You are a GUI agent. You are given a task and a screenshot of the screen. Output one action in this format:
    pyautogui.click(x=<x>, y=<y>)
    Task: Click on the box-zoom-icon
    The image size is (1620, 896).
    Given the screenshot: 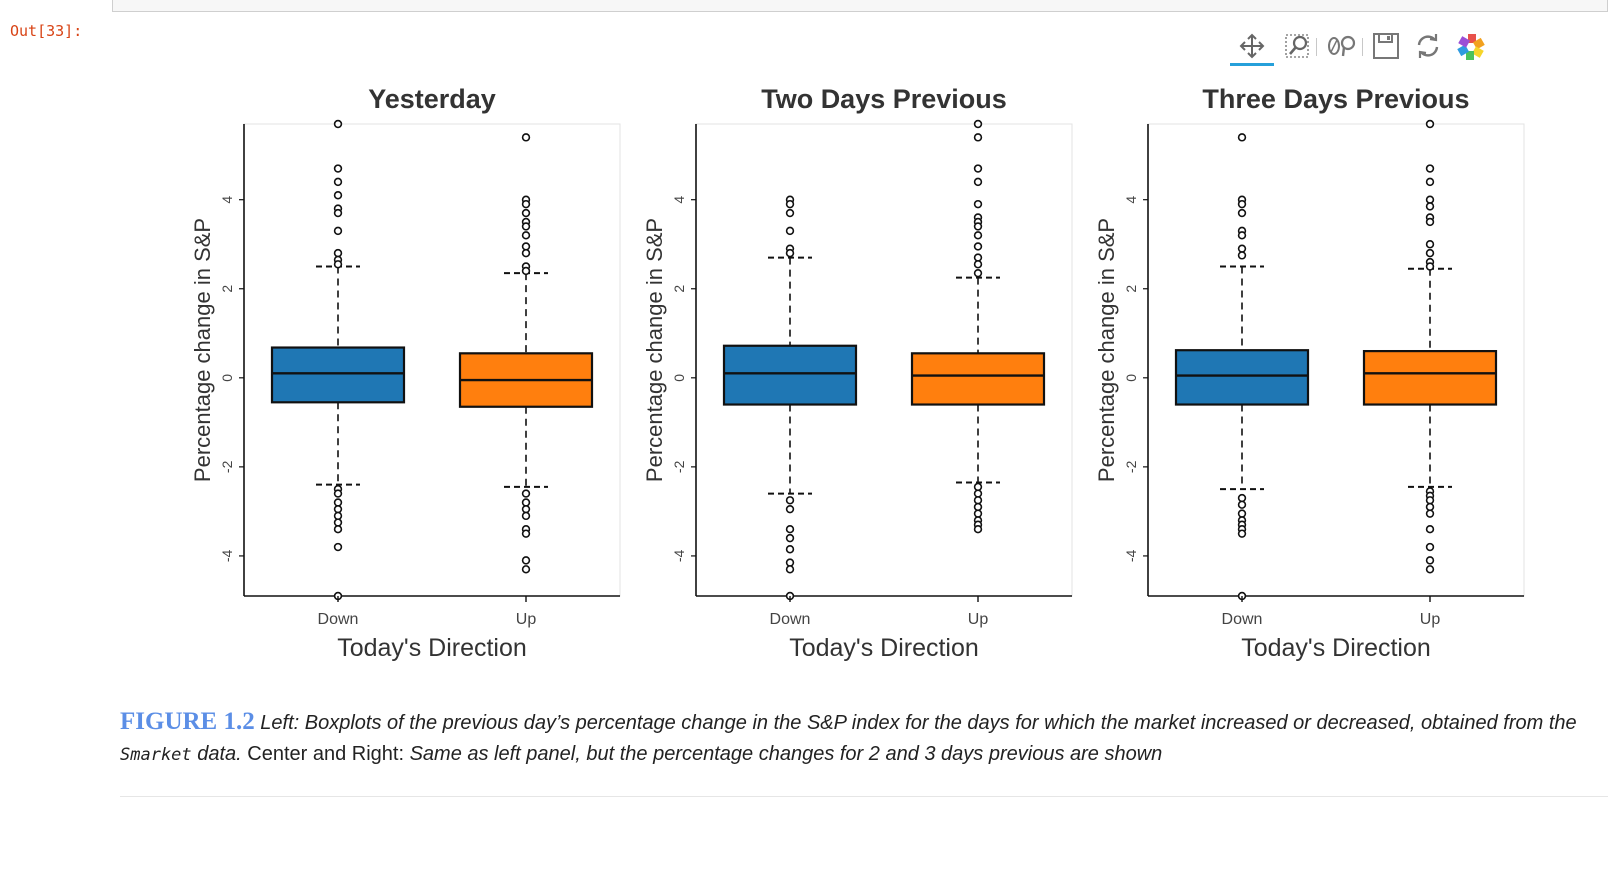 What is the action you would take?
    pyautogui.click(x=1297, y=46)
    